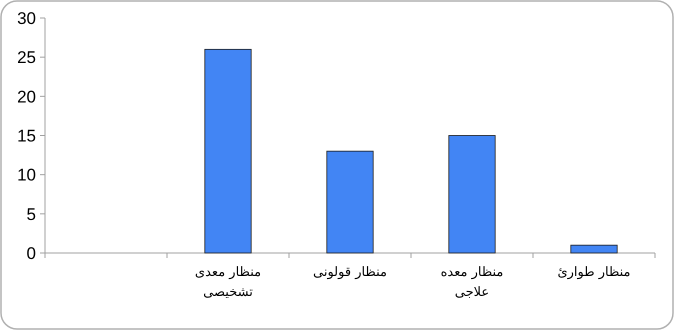 Image resolution: width=674 pixels, height=330 pixels. Describe the element at coordinates (472, 283) in the screenshot. I see `x-tick-label: منظار معده علاجی` at that location.